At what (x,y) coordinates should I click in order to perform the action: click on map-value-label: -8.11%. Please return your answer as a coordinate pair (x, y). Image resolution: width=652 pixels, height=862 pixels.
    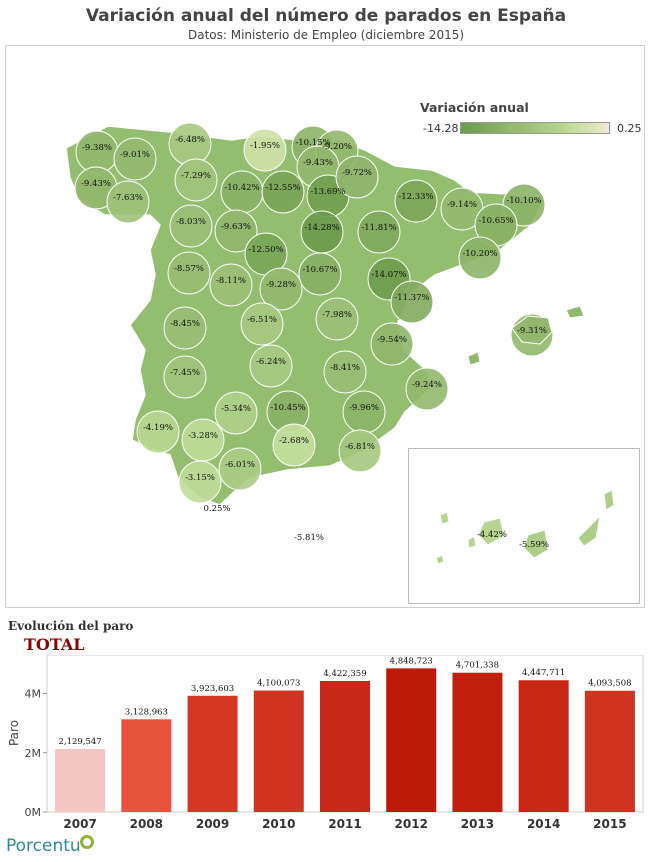
    Looking at the image, I should click on (231, 281).